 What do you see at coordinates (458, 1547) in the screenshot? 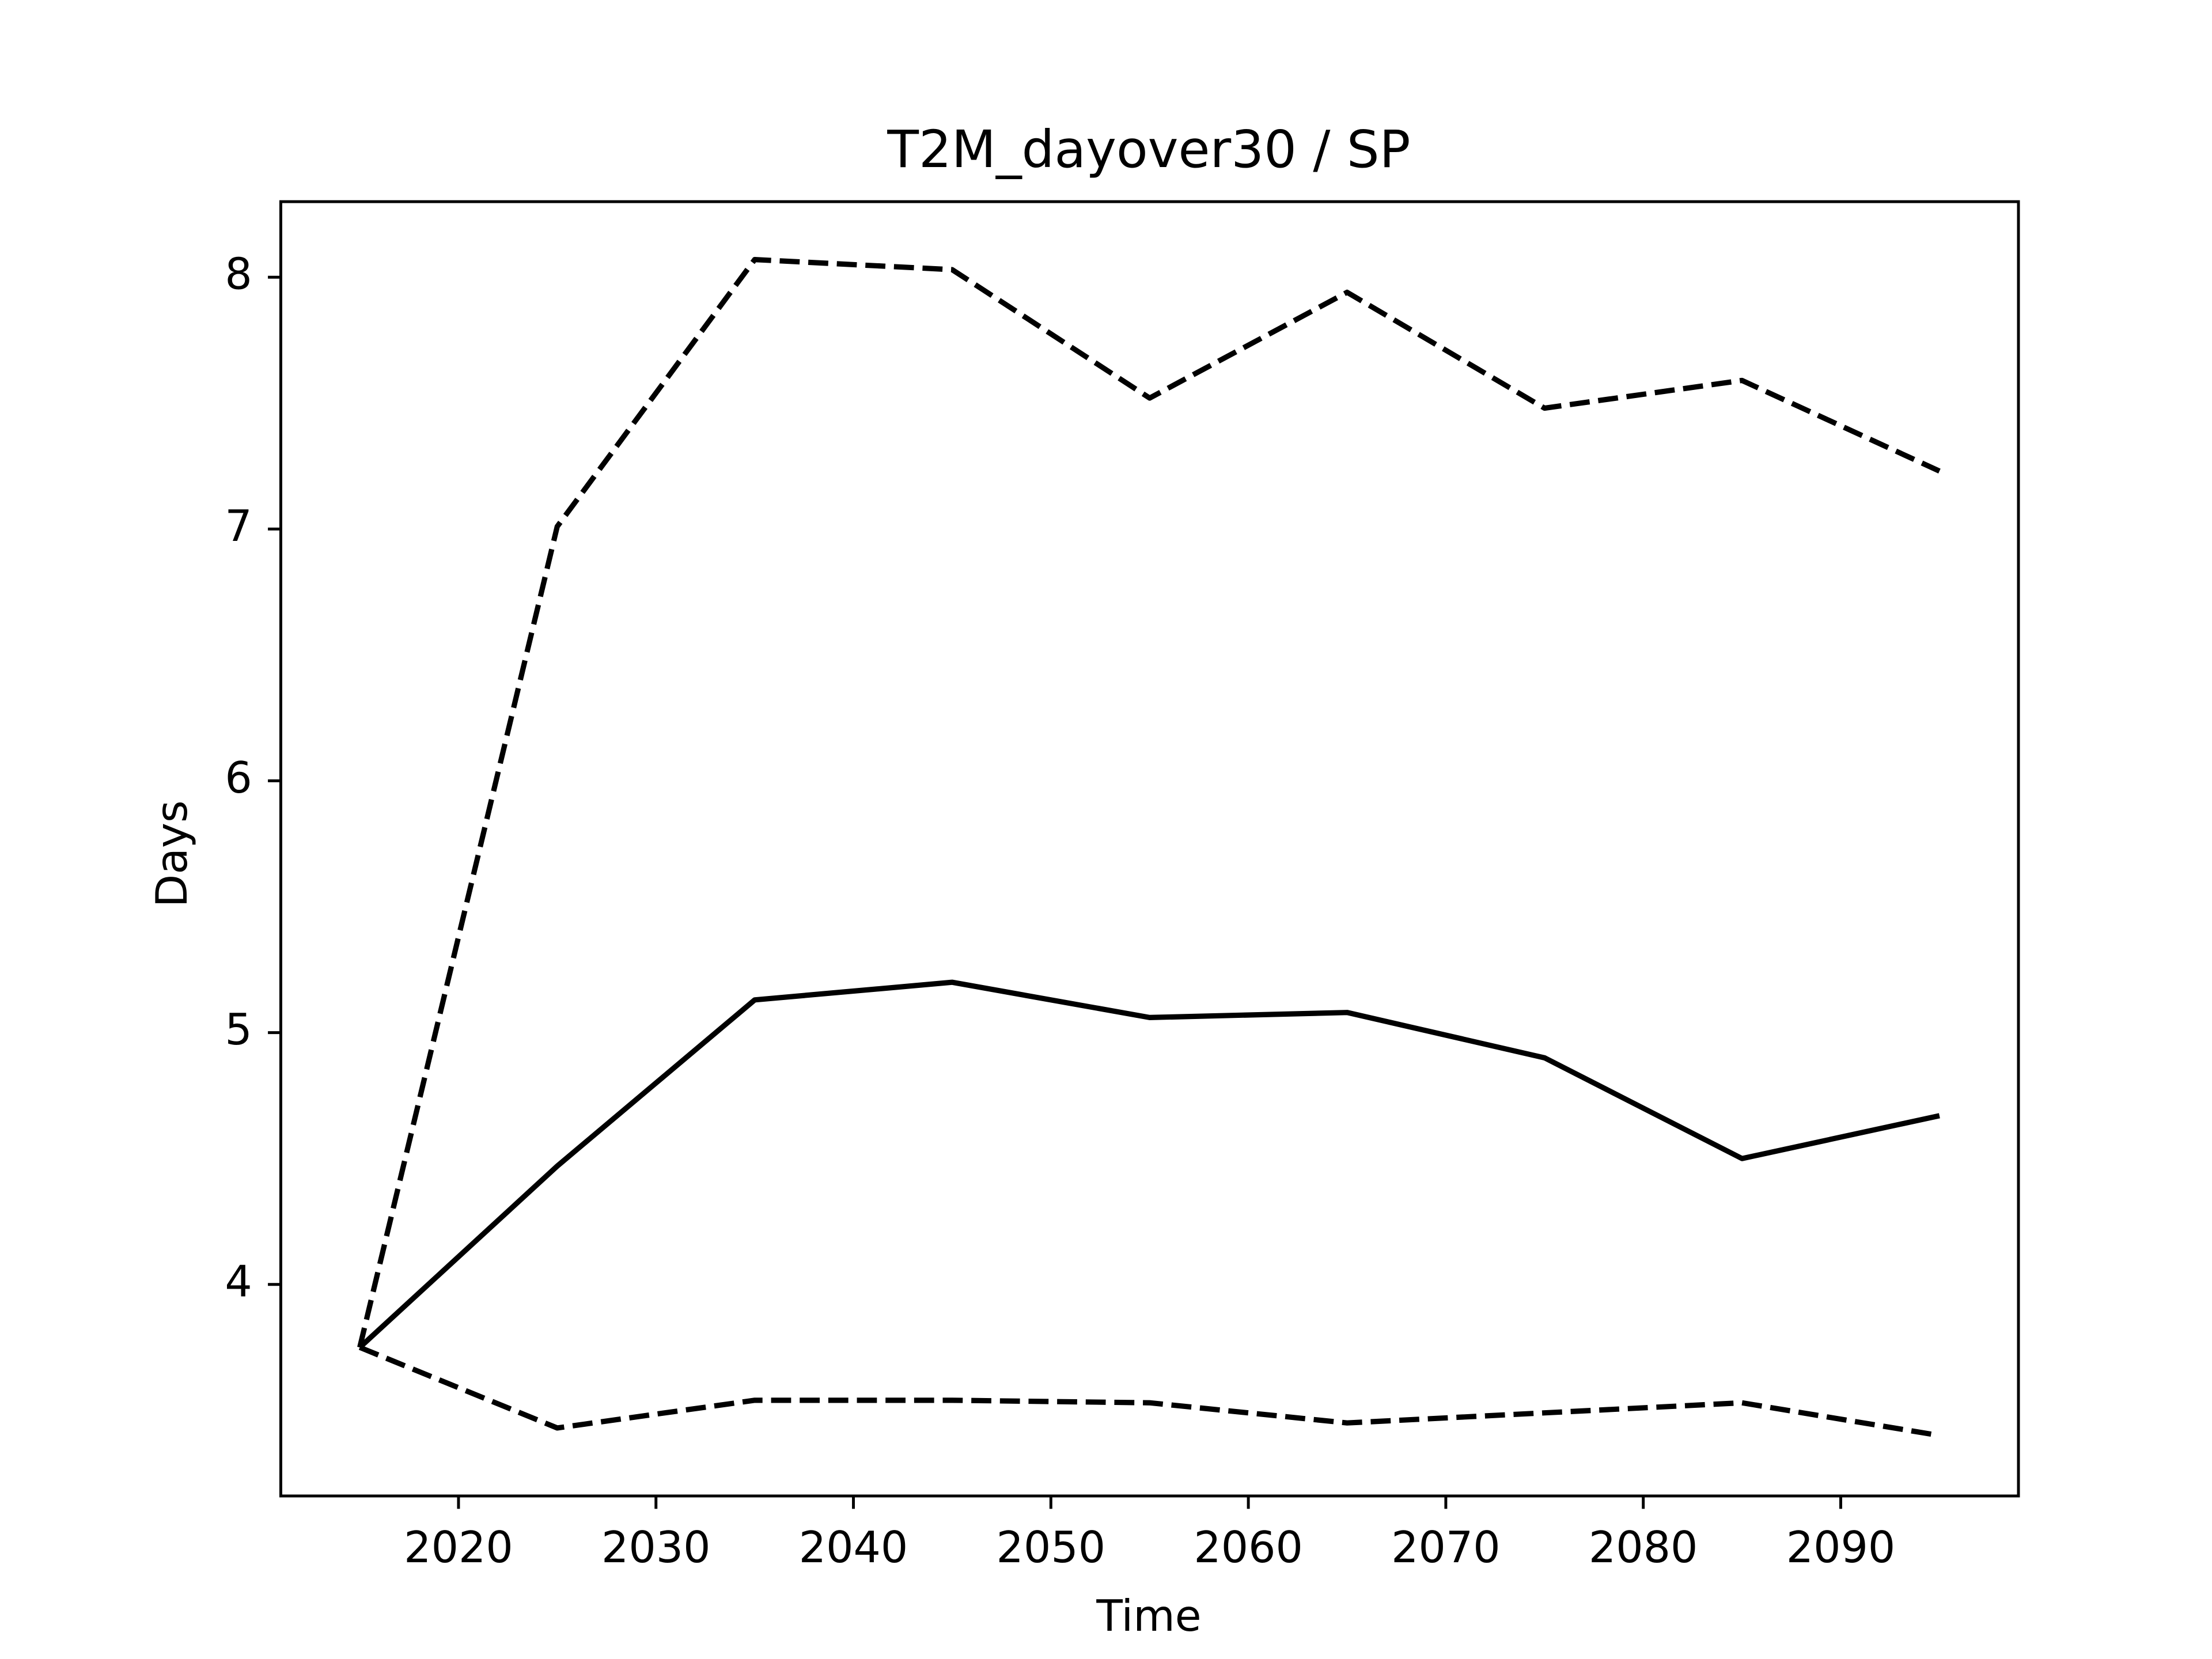
I see `x-tick-label: 2020` at bounding box center [458, 1547].